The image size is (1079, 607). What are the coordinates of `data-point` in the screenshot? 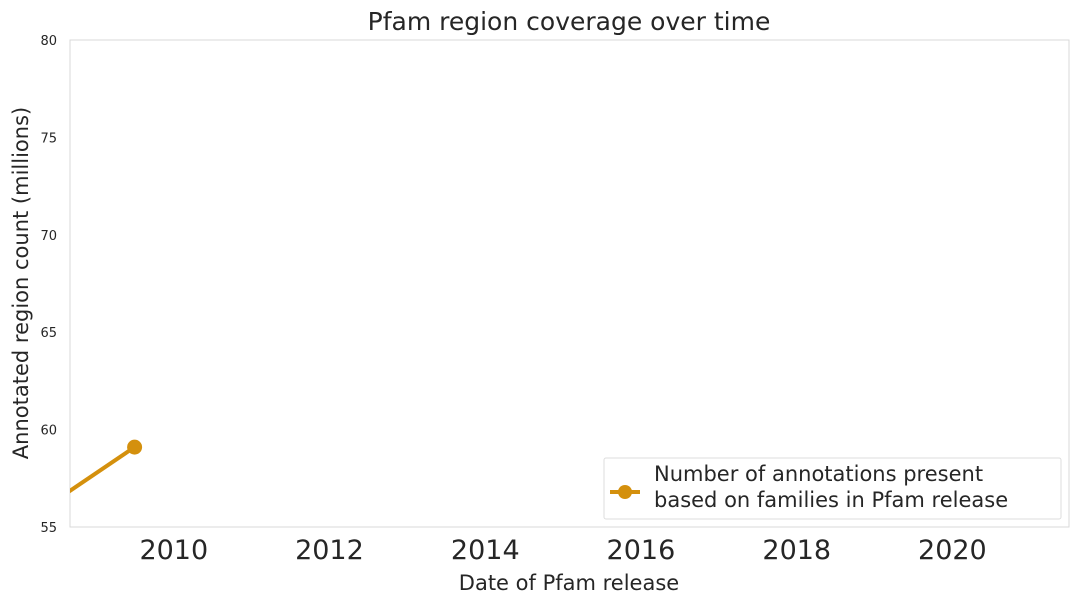 It's located at (135, 447).